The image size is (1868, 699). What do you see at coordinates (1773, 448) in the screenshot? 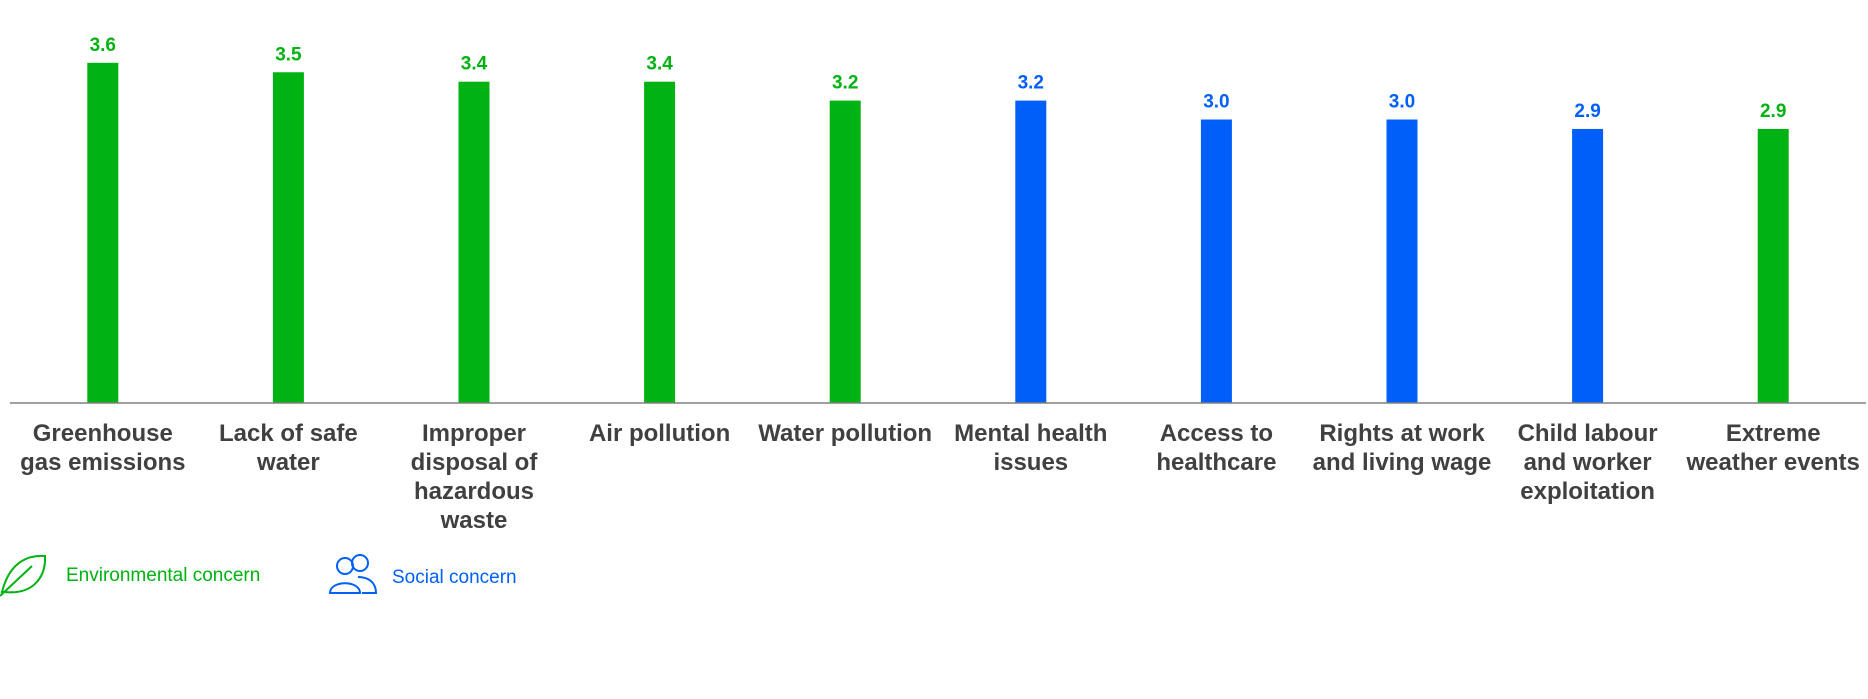
I see `x-tick-label: Extreme weather events` at bounding box center [1773, 448].